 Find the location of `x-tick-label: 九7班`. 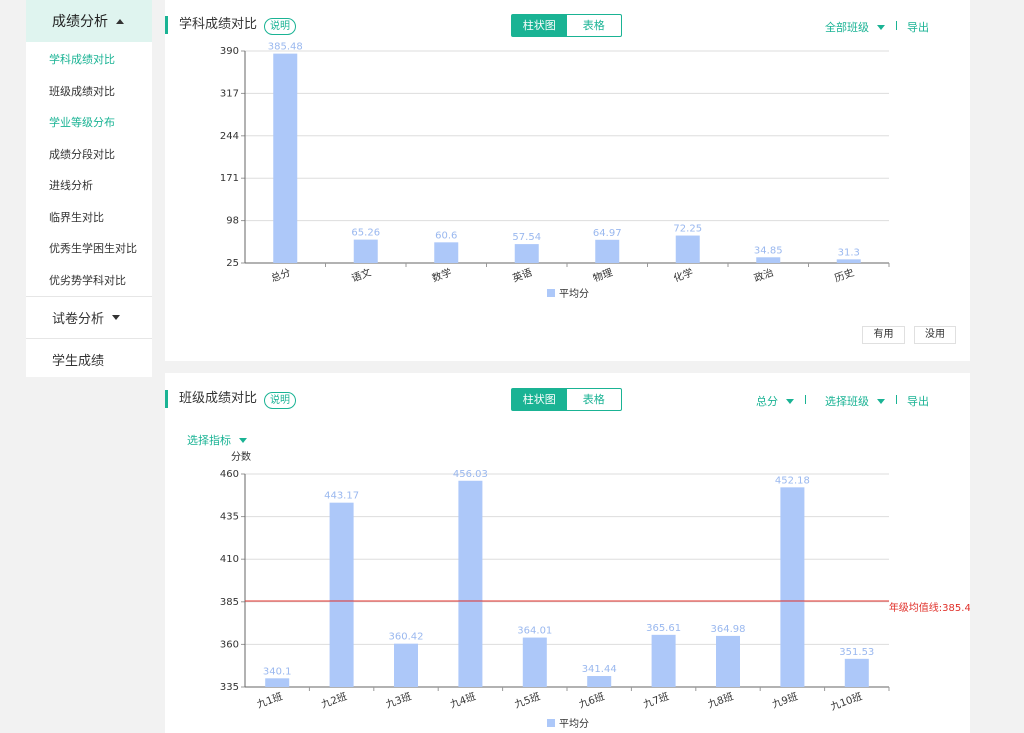

x-tick-label: 九7班 is located at coordinates (656, 701).